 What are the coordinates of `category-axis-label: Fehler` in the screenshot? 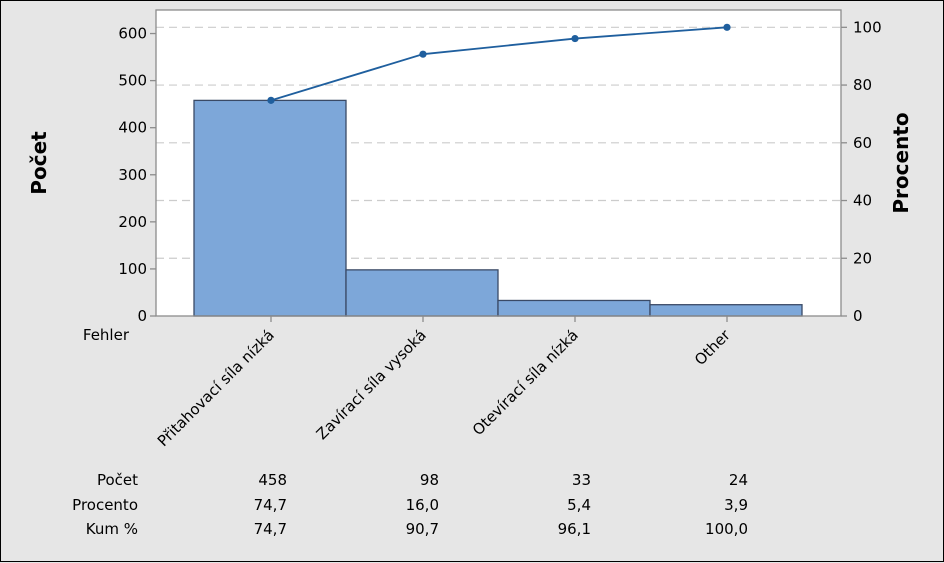 It's located at (106, 335).